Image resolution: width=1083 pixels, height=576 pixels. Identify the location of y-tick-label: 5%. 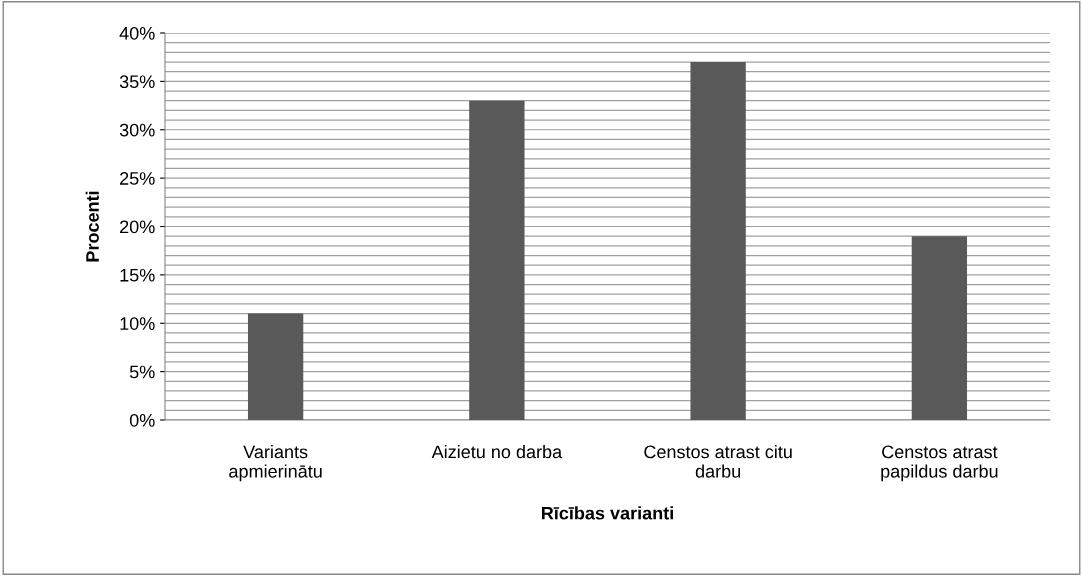
(142, 372).